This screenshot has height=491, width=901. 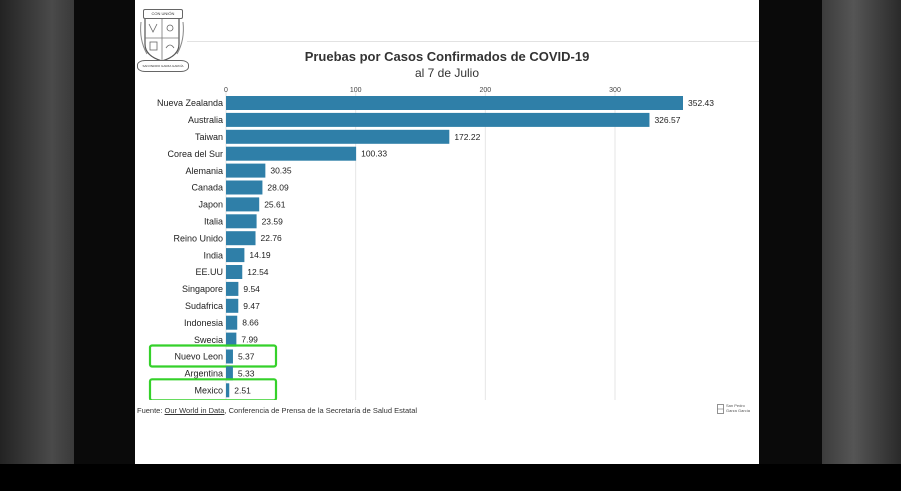 What do you see at coordinates (209, 272) in the screenshot?
I see `category-label-ee-uu: EE.UU` at bounding box center [209, 272].